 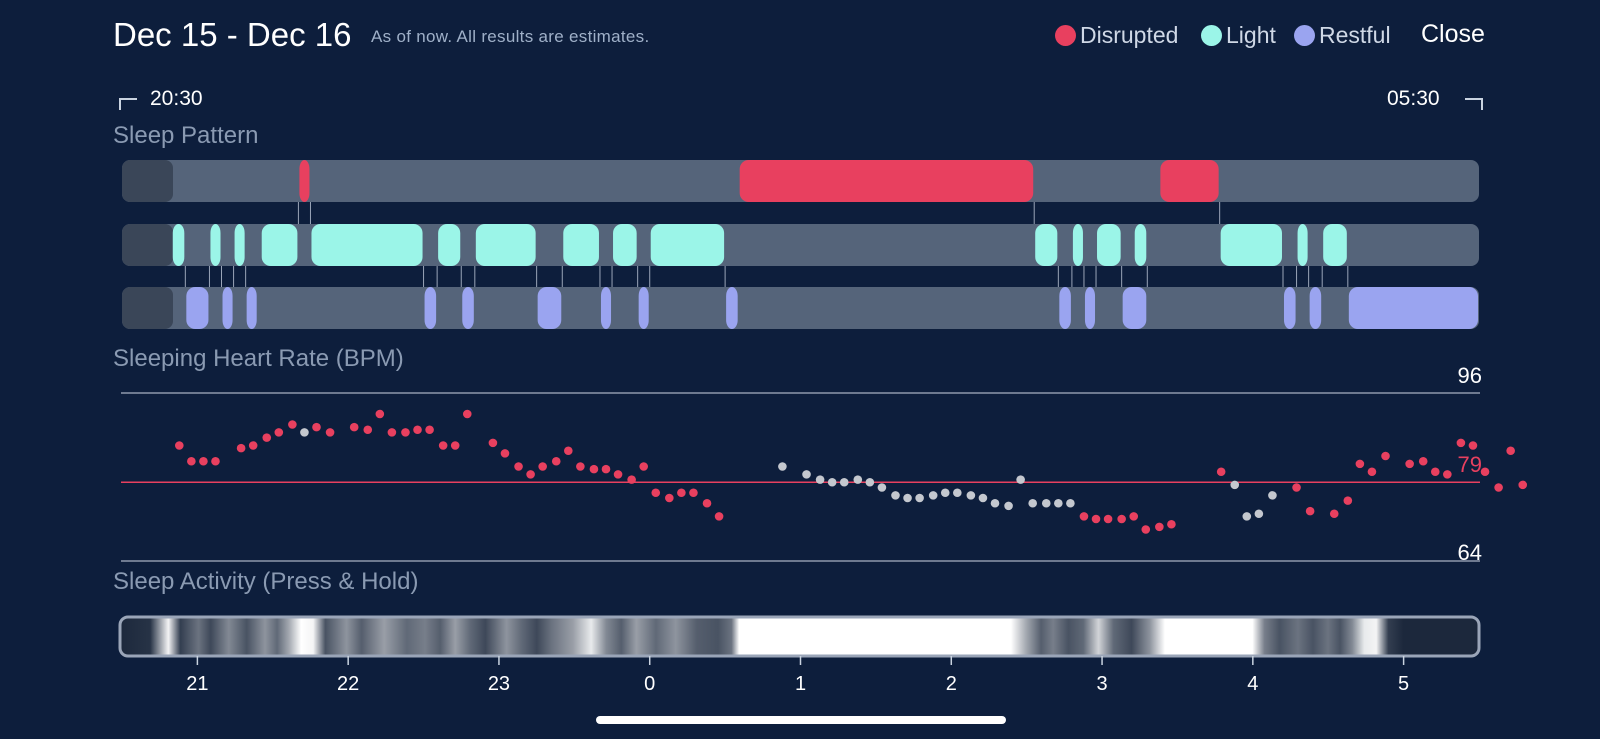 What do you see at coordinates (1470, 552) in the screenshot?
I see `hr-min-label: 64` at bounding box center [1470, 552].